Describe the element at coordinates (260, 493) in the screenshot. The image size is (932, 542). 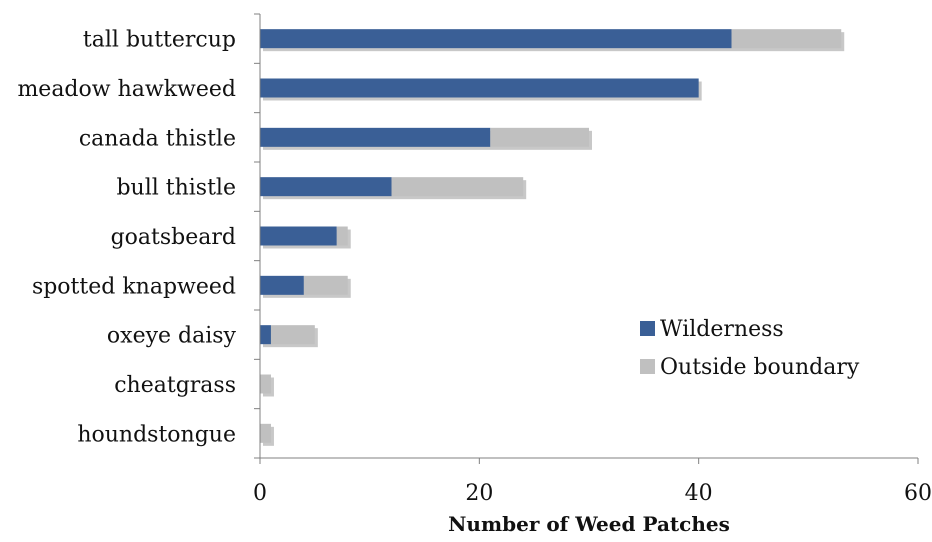
I see `x-tick-label: 0` at that location.